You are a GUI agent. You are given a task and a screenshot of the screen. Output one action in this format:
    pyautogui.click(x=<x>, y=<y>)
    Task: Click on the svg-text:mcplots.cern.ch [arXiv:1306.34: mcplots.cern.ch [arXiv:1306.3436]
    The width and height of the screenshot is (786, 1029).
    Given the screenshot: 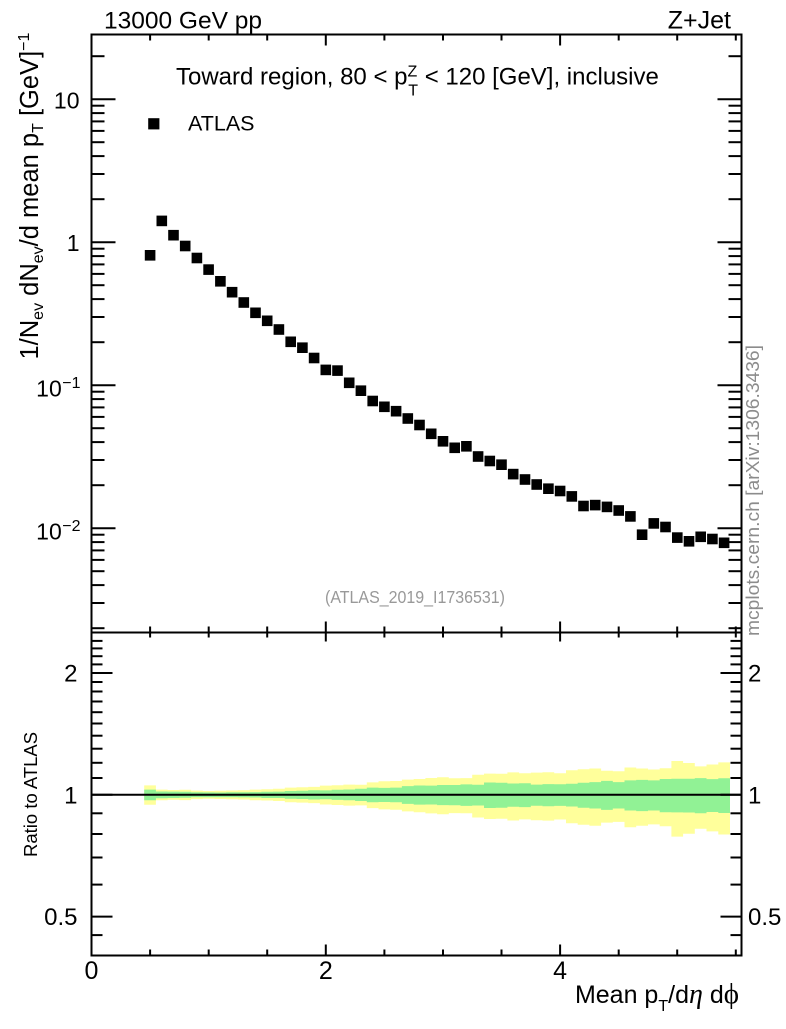 What is the action you would take?
    pyautogui.click(x=753, y=490)
    